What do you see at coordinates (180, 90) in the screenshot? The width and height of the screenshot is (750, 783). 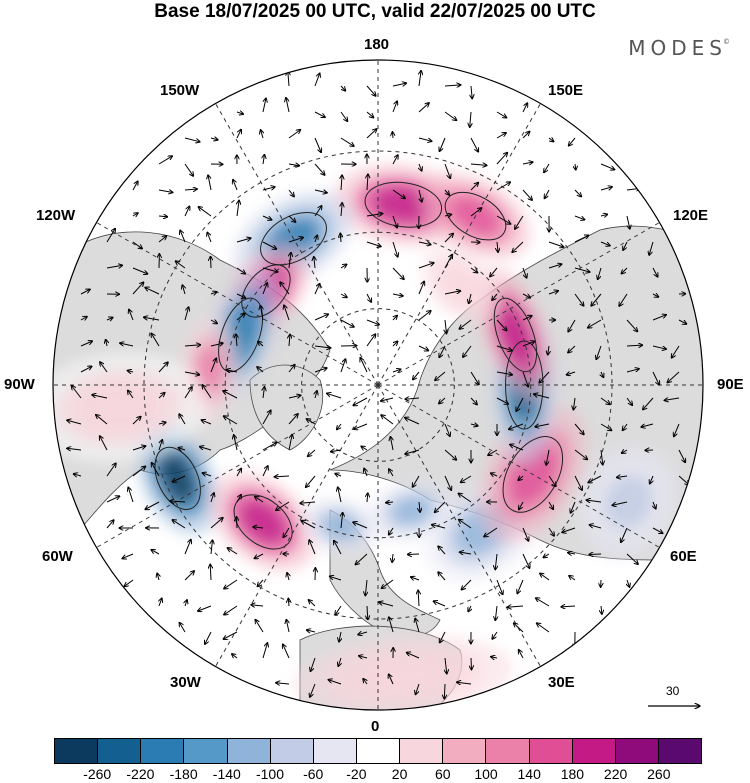 I see `lon-label-150w: 150W` at bounding box center [180, 90].